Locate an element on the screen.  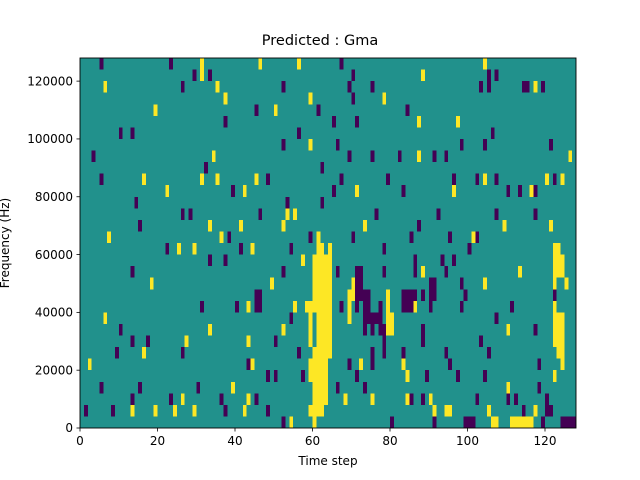
y-tick-label: 120000 is located at coordinates (50, 81).